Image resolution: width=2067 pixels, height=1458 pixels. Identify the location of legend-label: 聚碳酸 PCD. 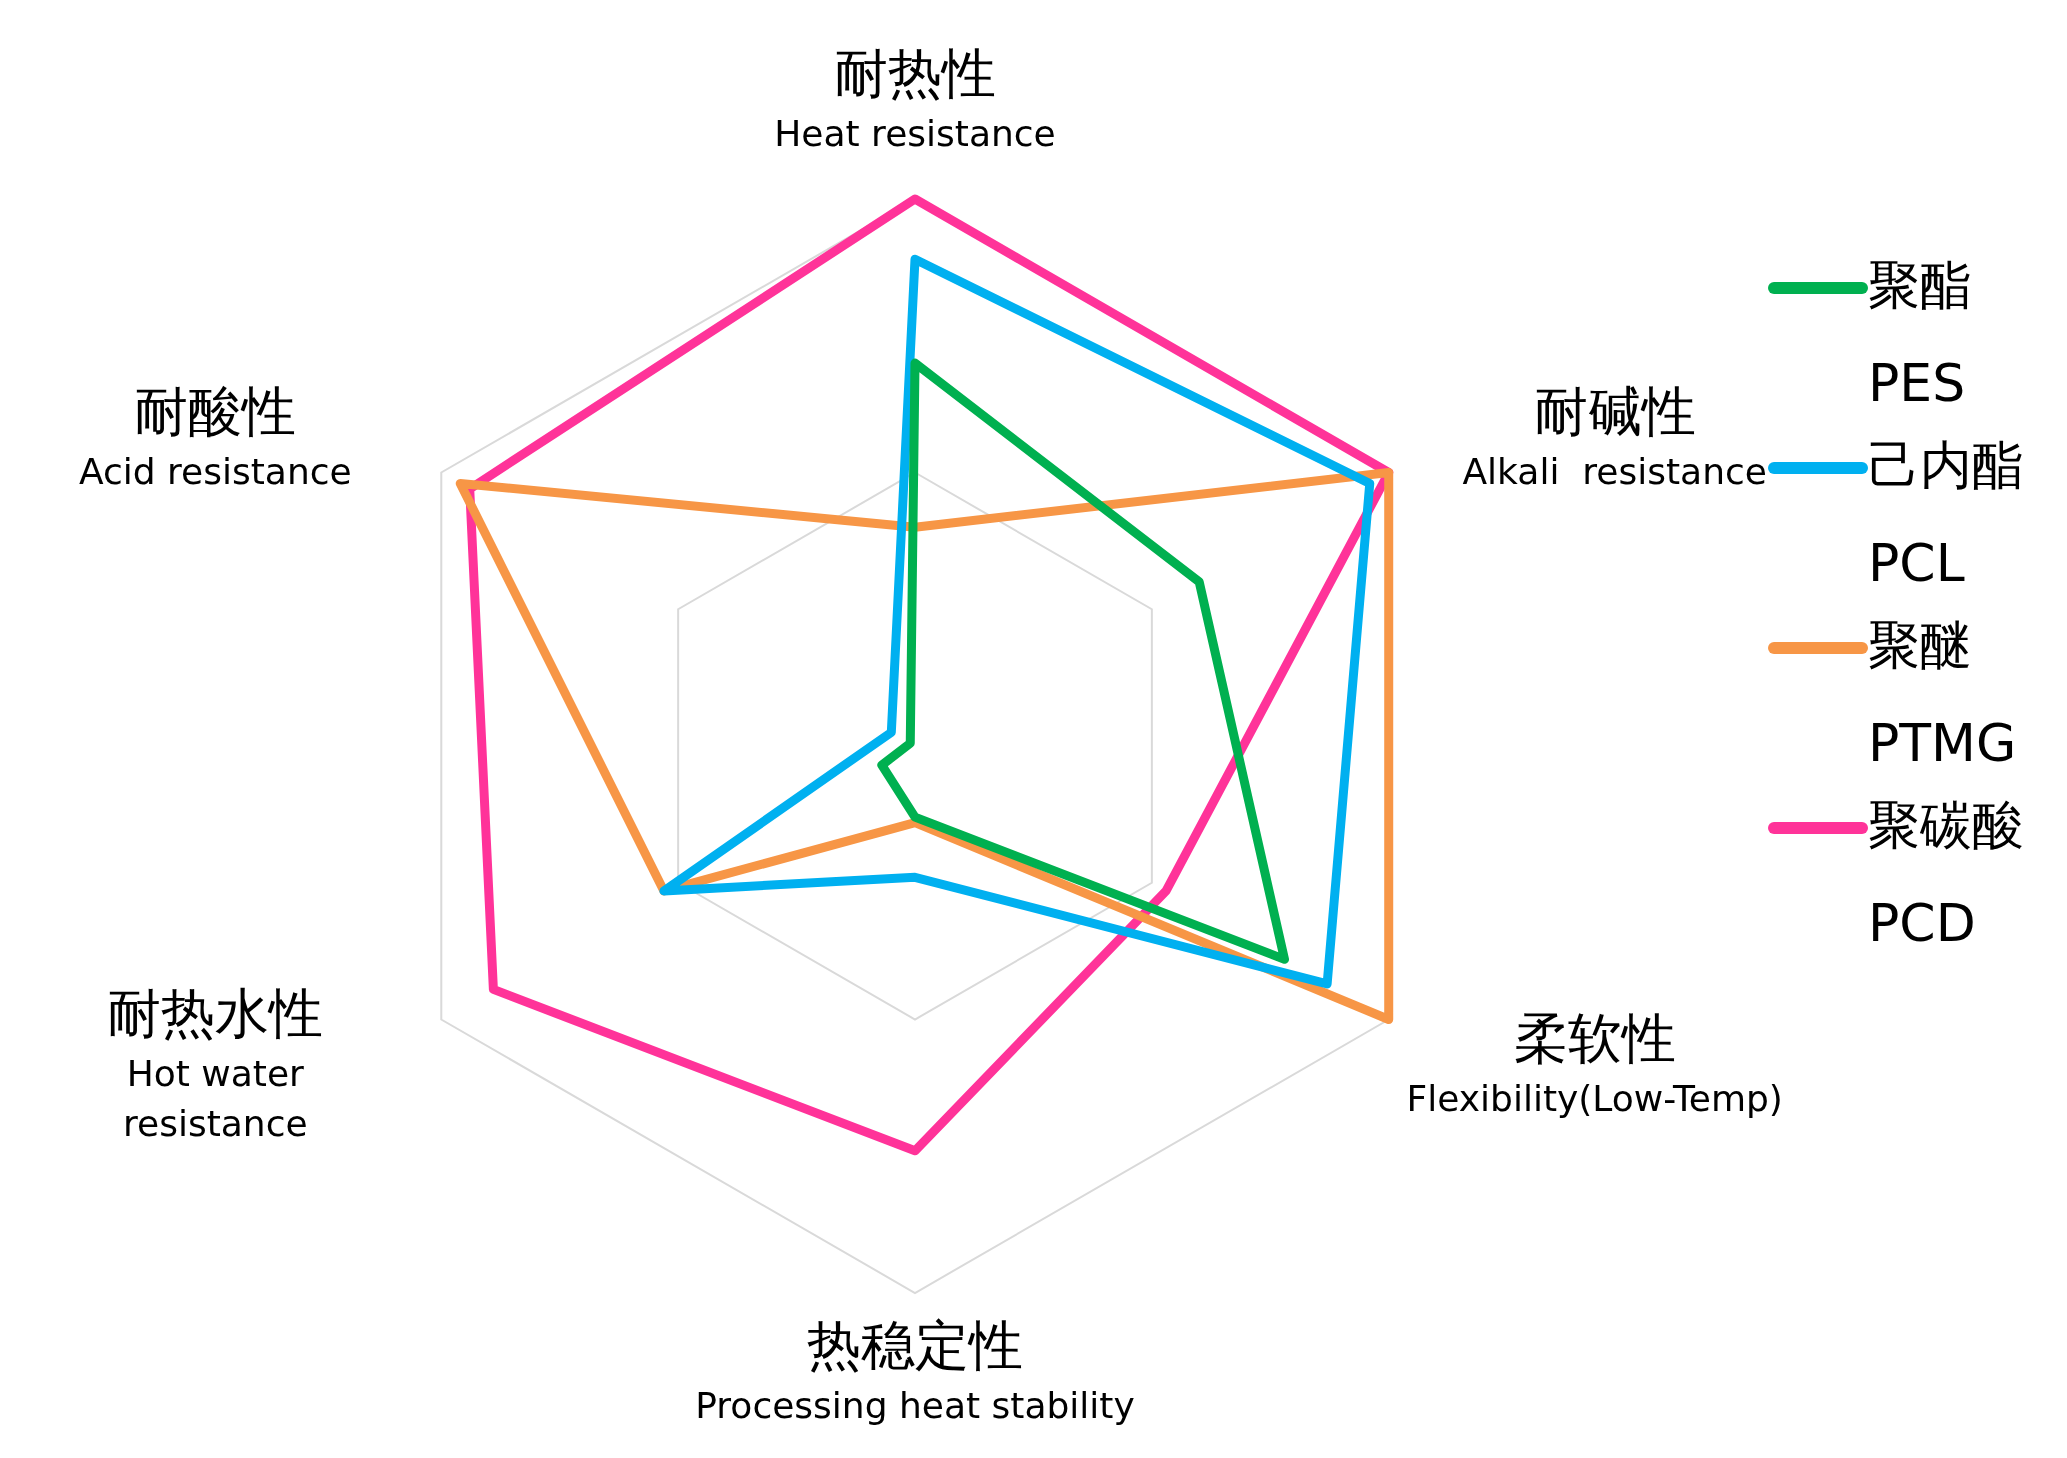
(1946, 874).